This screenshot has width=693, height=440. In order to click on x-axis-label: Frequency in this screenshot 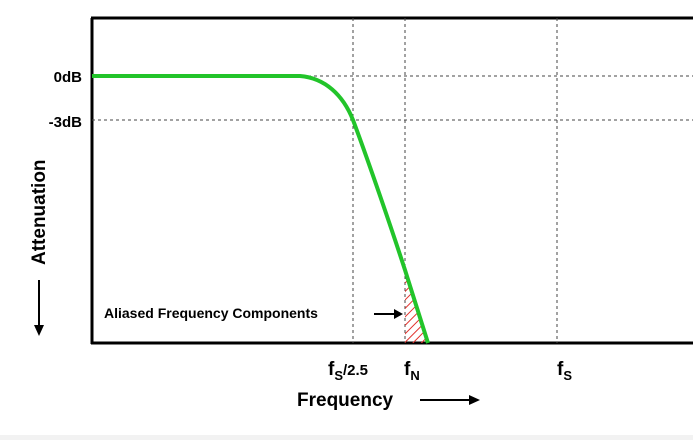, I will do `click(345, 400)`.